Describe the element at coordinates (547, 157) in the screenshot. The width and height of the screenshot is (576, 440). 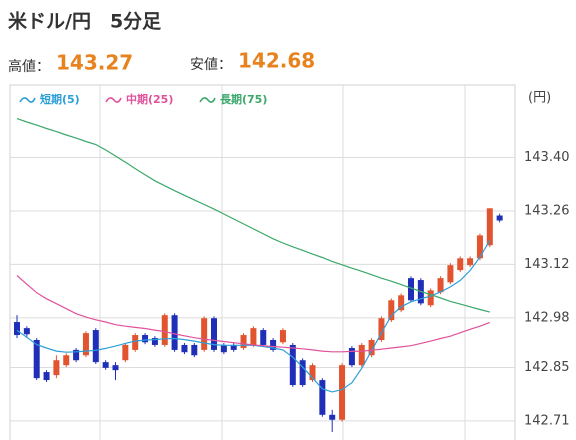
I see `y-tick-label: 143.40` at that location.